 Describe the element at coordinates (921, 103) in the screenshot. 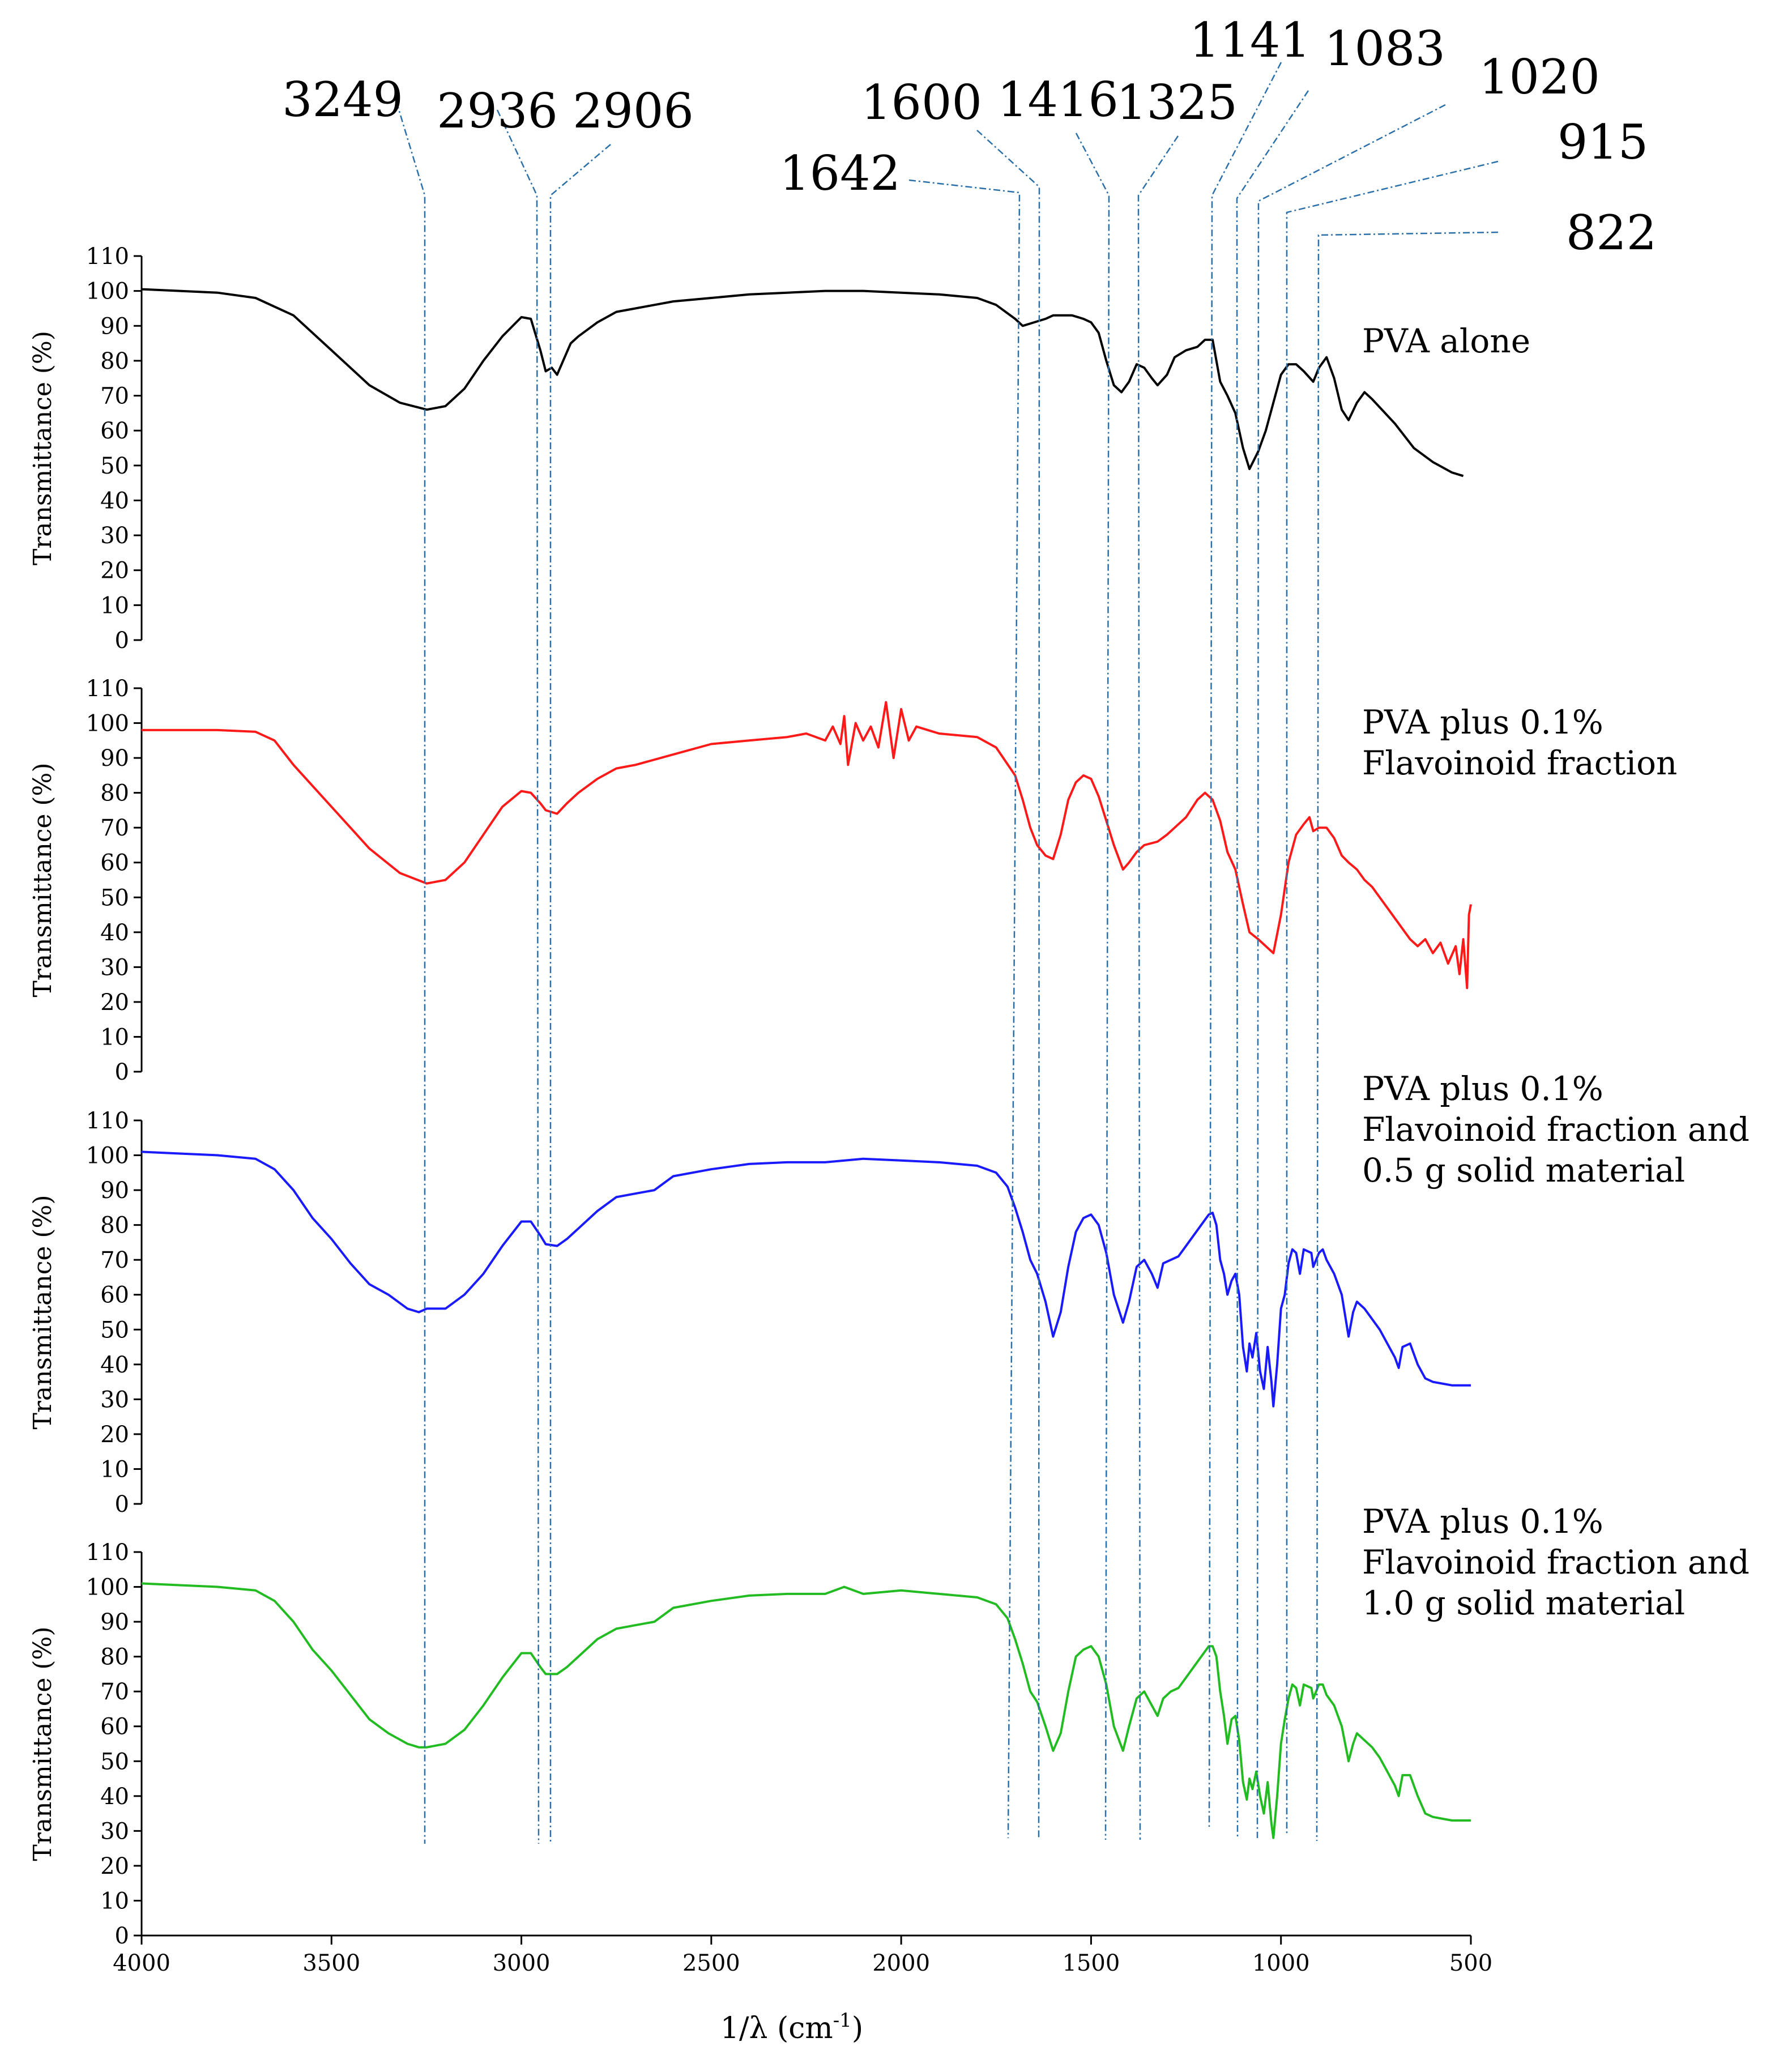

I see `peak-label-1600: 1600` at that location.